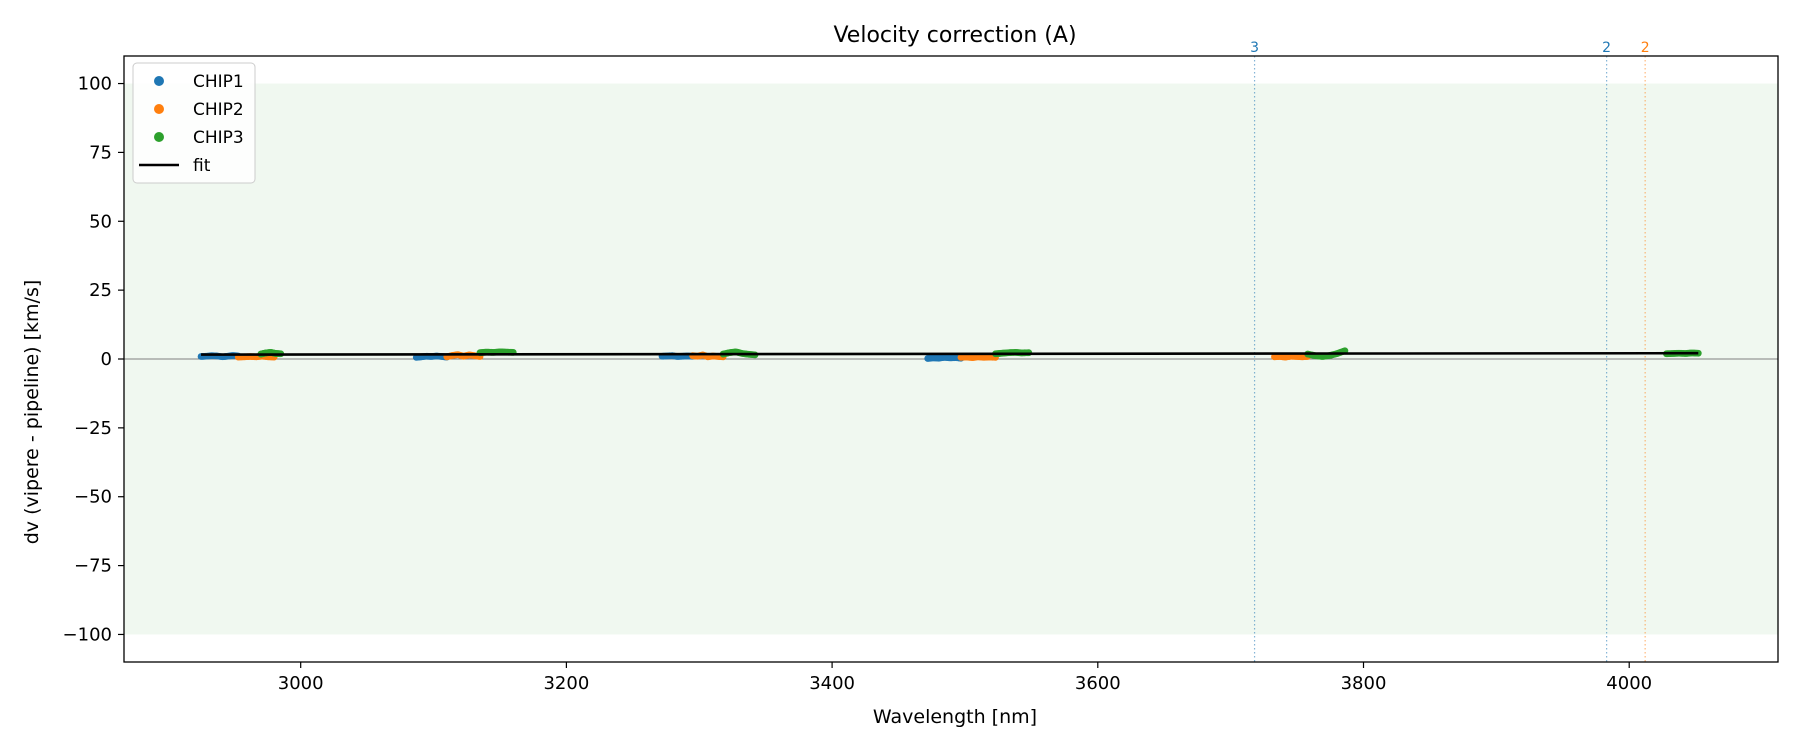 Image resolution: width=1800 pixels, height=750 pixels. Describe the element at coordinates (106, 359) in the screenshot. I see `y-tick-label-4: 0` at that location.